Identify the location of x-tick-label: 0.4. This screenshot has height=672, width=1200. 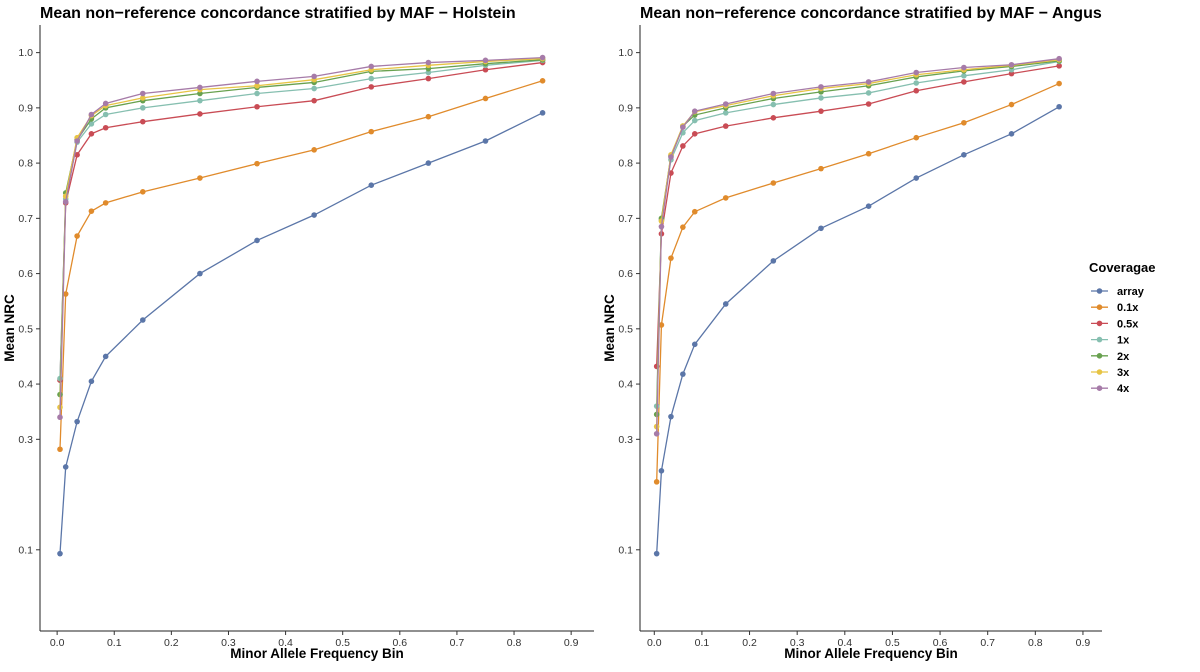
(285, 643).